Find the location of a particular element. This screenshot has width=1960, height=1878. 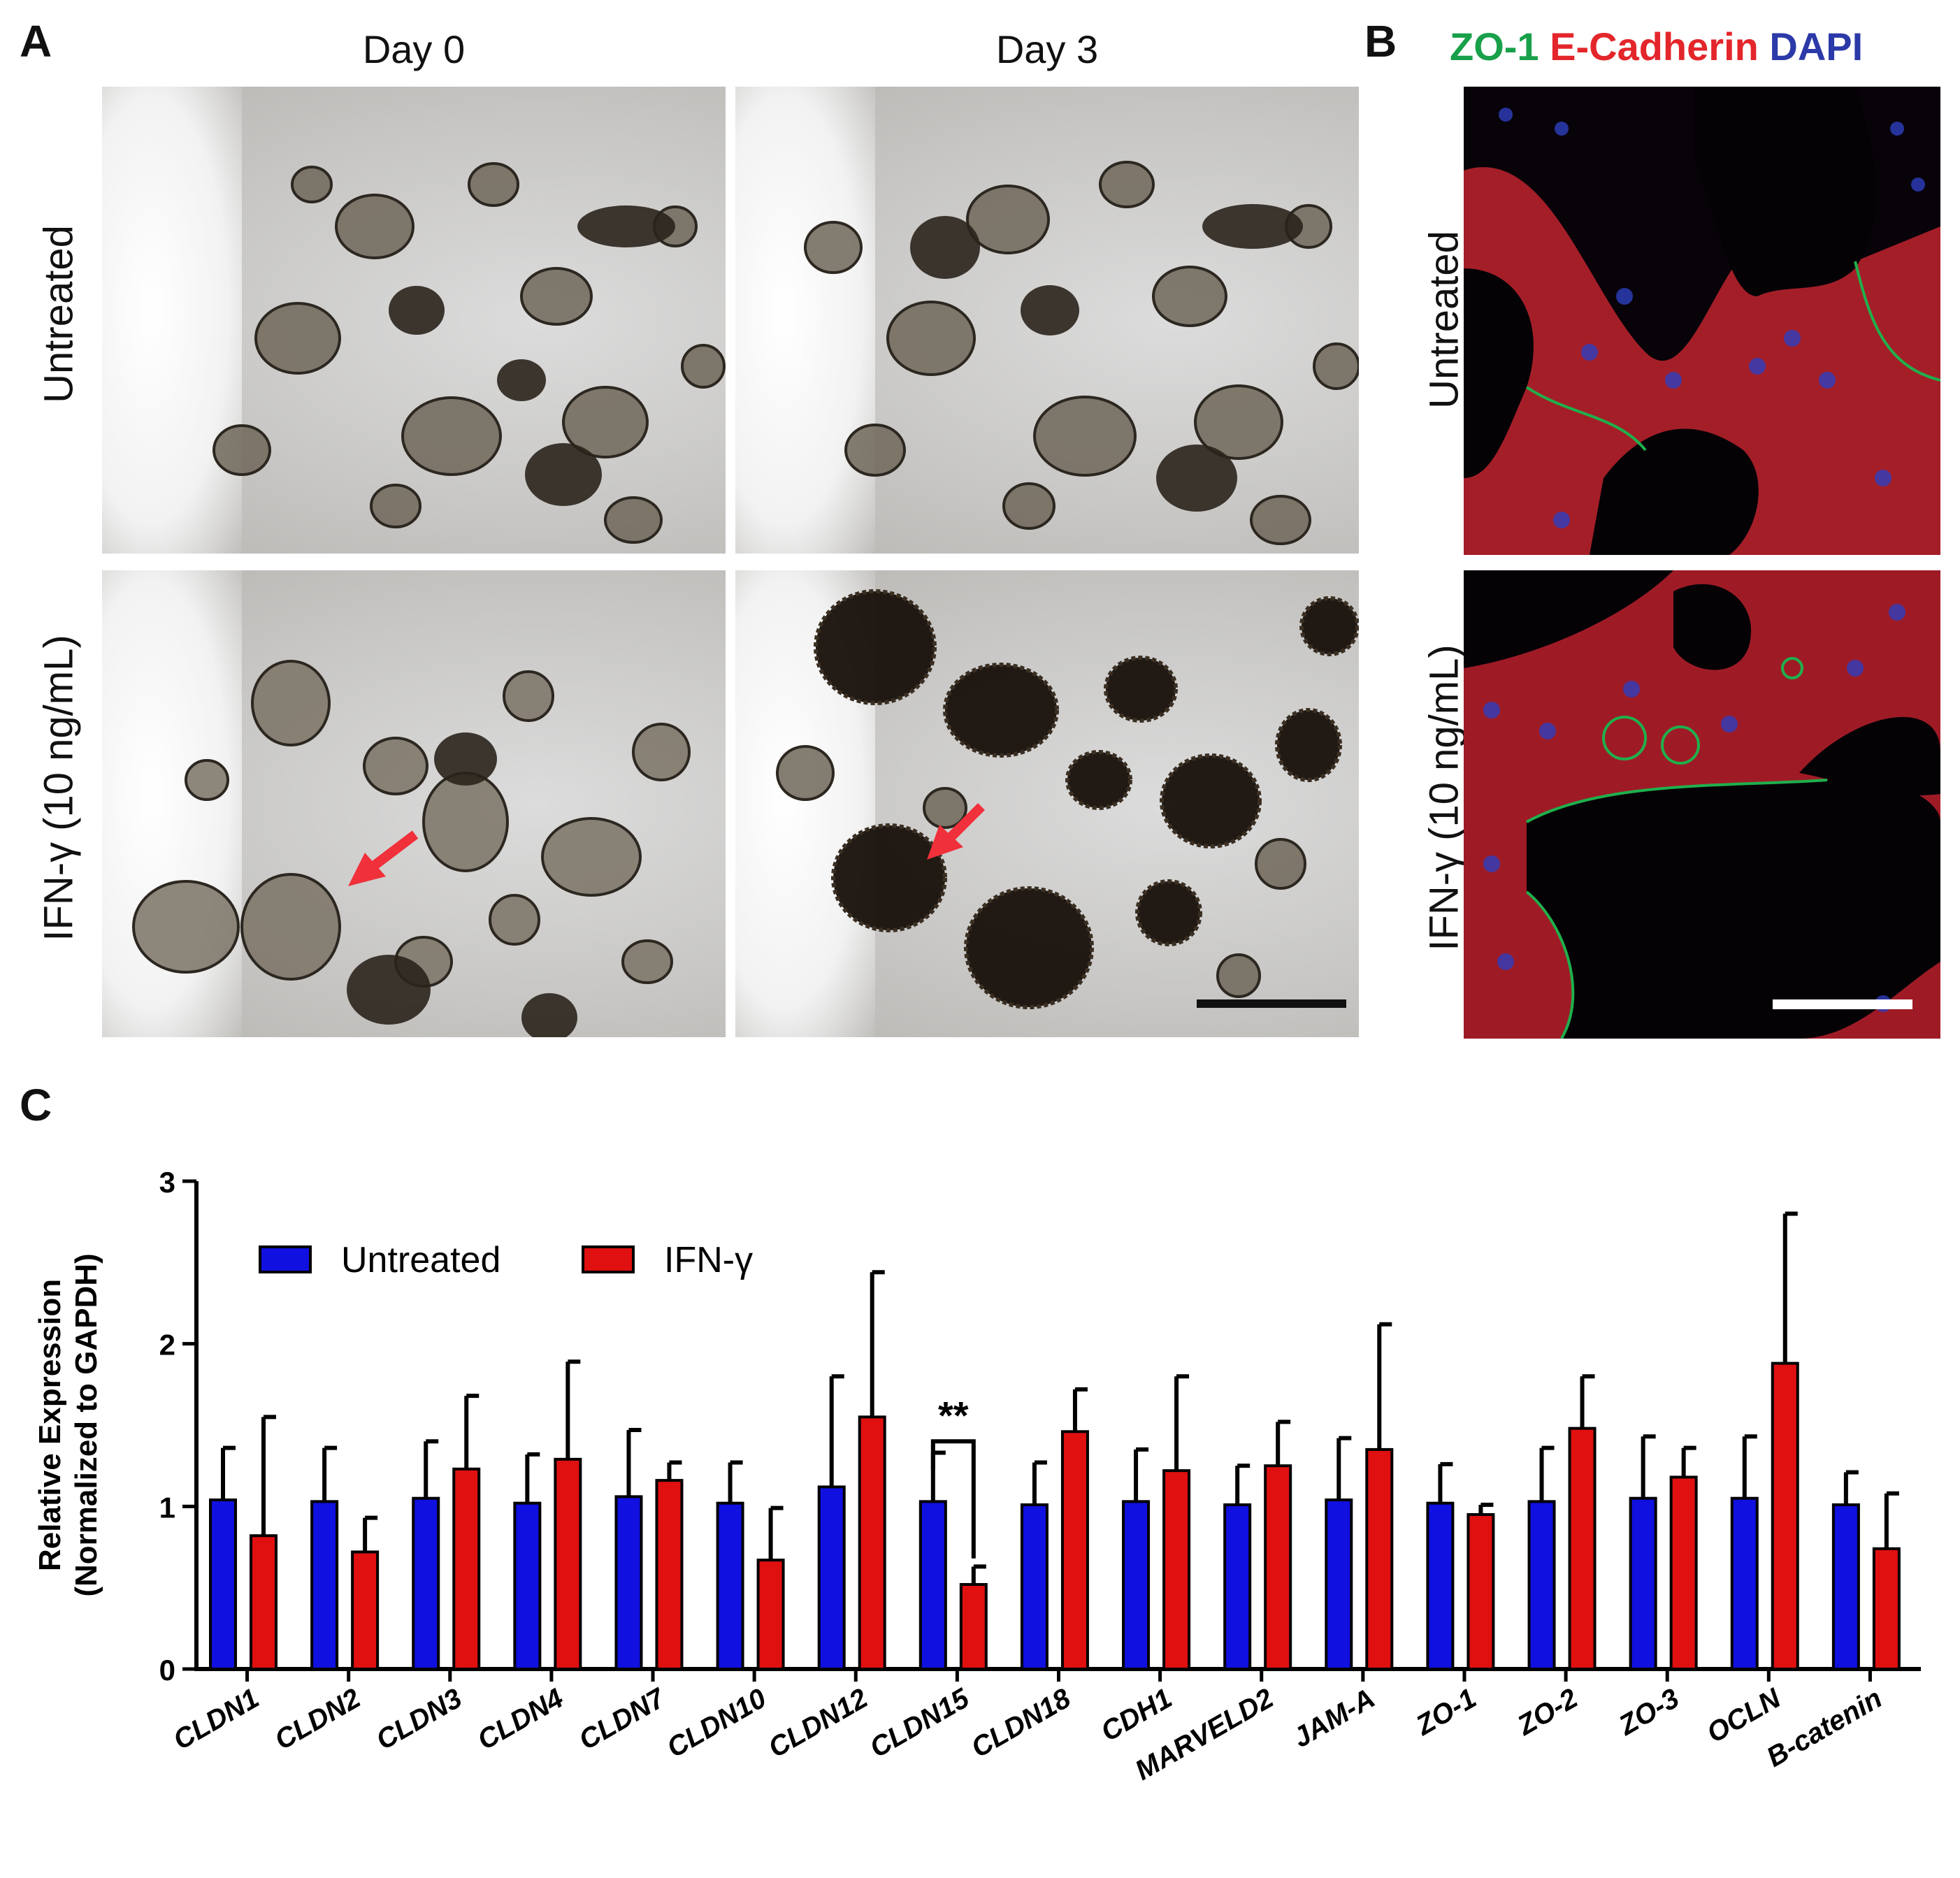

bar-ifn-JAM-A is located at coordinates (1379, 1558).